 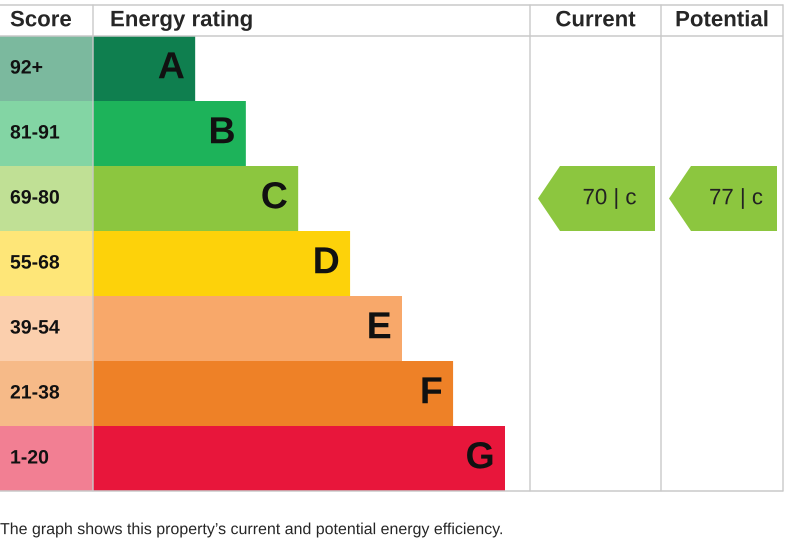 What do you see at coordinates (181, 20) in the screenshot?
I see `annotation: Energy rating` at bounding box center [181, 20].